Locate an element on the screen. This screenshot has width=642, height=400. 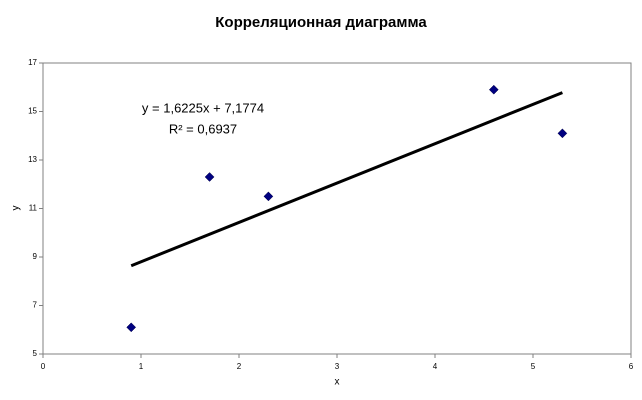
r-squared: R² = 0,6937 is located at coordinates (203, 128).